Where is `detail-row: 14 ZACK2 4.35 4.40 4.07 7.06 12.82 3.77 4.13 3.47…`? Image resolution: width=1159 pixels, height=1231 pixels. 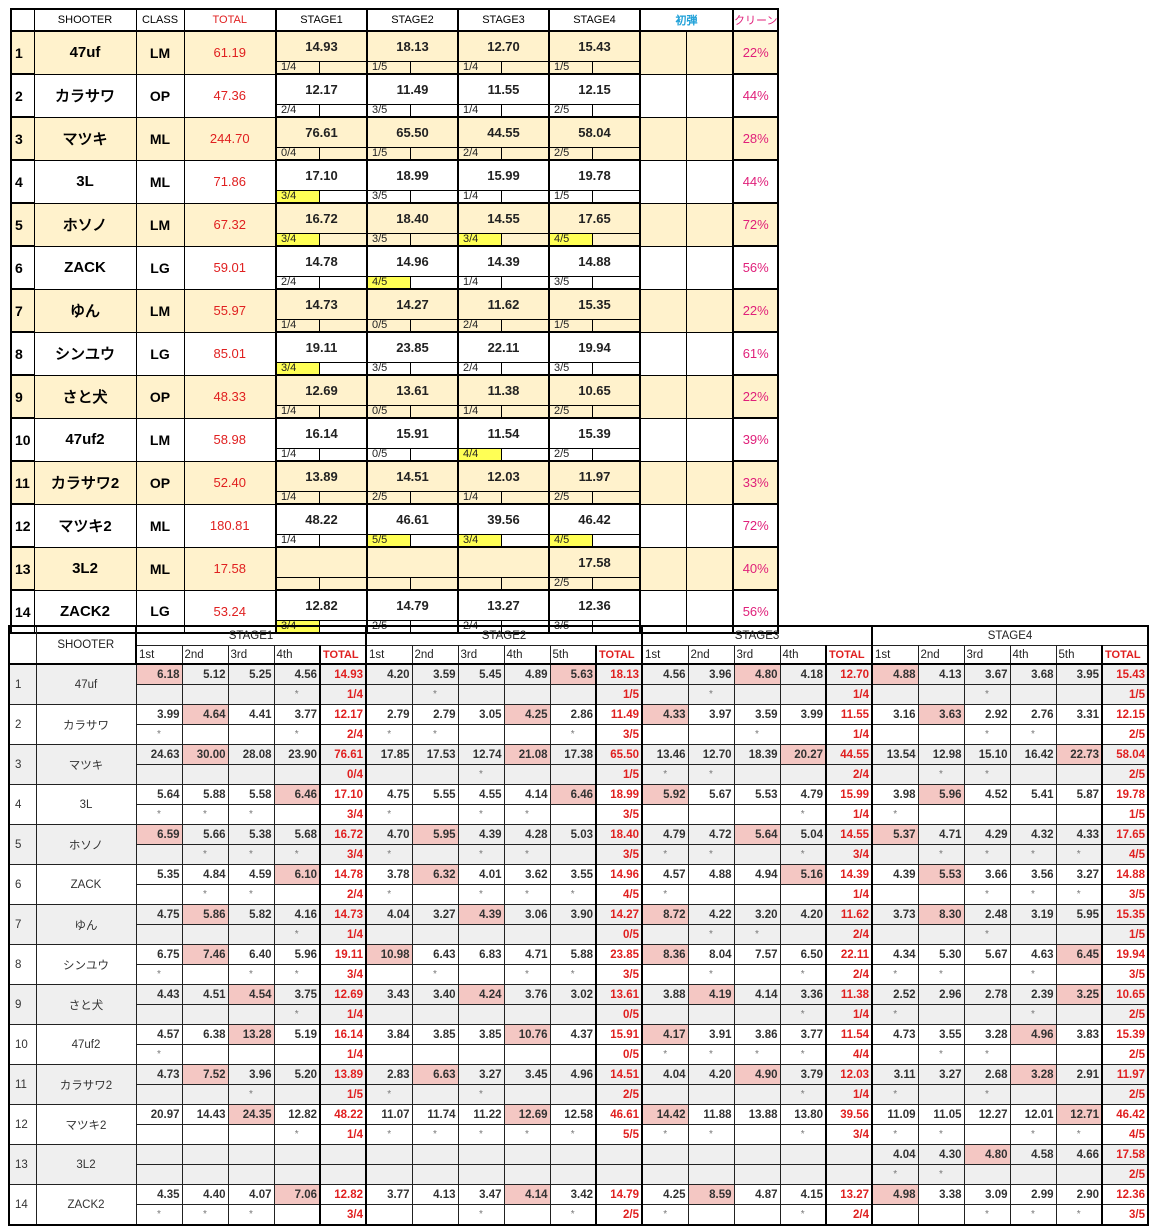 detail-row: 14 ZACK2 4.35 4.40 4.07 7.06 12.82 3.77 4.13 3.47… is located at coordinates (578, 1205).